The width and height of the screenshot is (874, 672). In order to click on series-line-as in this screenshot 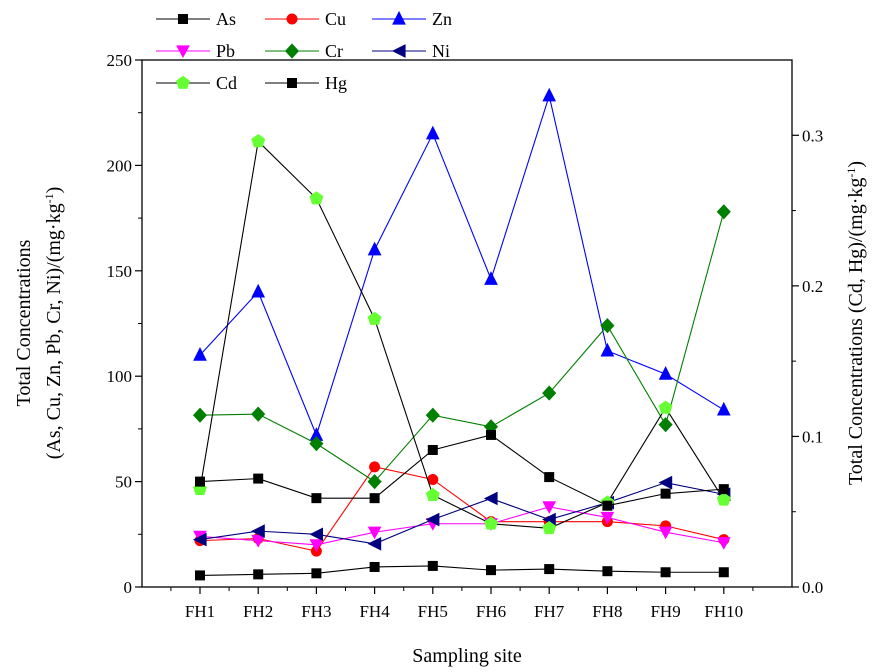, I will do `click(461, 570)`.